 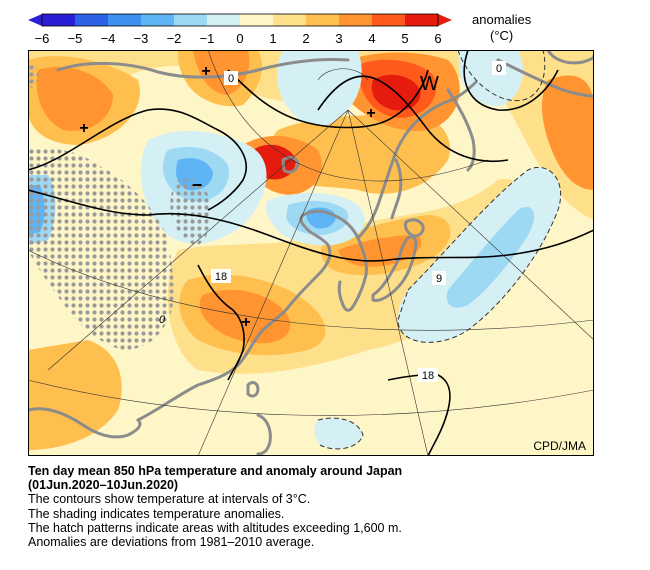 What do you see at coordinates (394, 268) in the screenshot?
I see `japan-honshu-coast` at bounding box center [394, 268].